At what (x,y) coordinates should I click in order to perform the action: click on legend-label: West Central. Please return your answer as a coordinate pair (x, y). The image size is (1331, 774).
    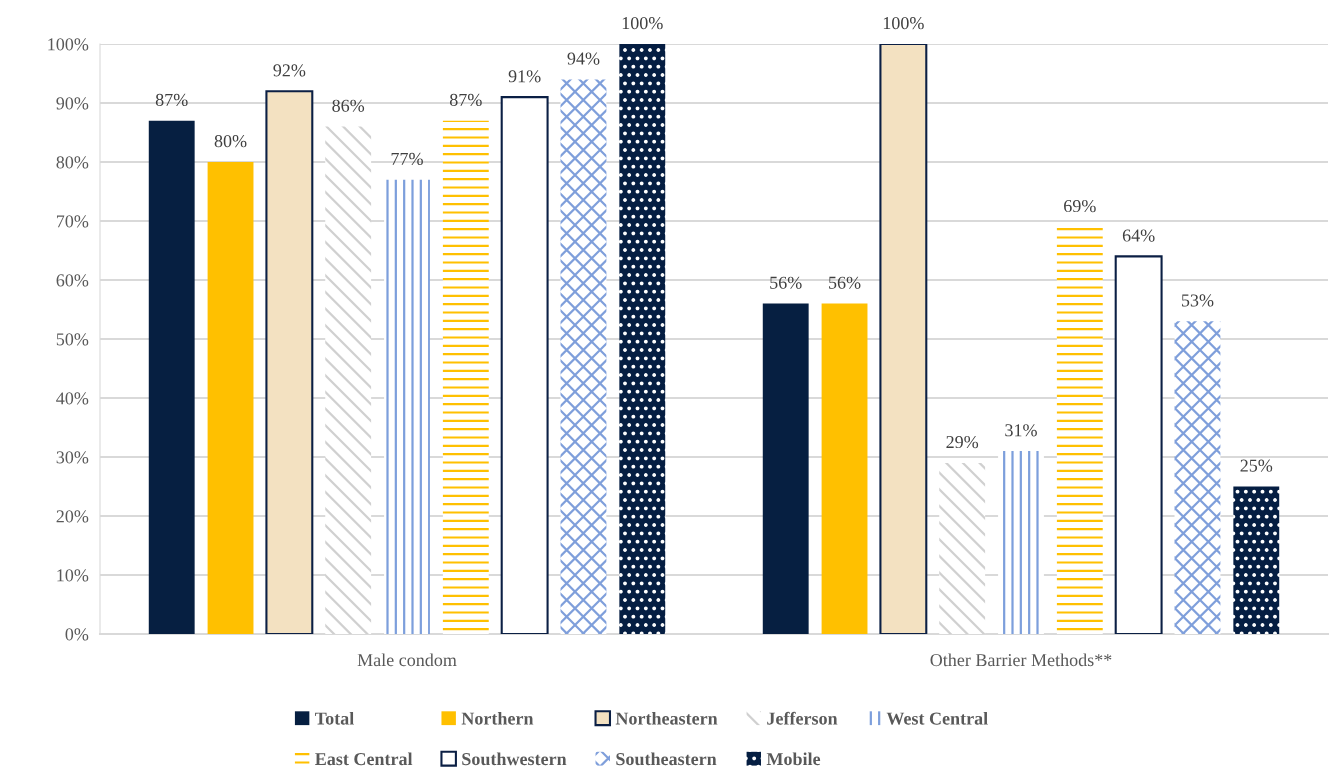
    Looking at the image, I should click on (937, 718).